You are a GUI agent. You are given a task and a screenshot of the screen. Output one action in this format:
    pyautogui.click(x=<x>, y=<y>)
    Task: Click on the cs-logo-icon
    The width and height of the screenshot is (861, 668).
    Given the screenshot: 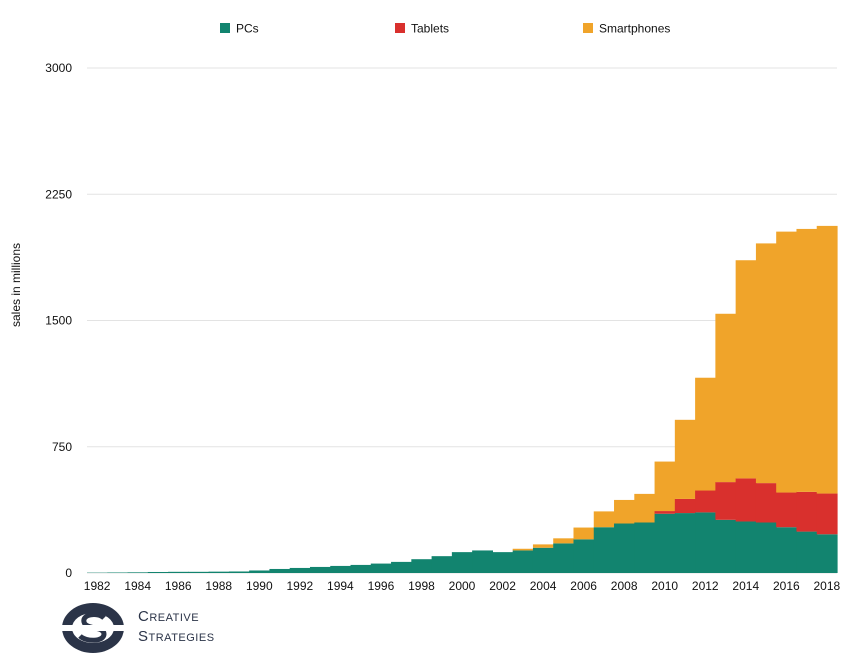 What is the action you would take?
    pyautogui.click(x=93, y=628)
    